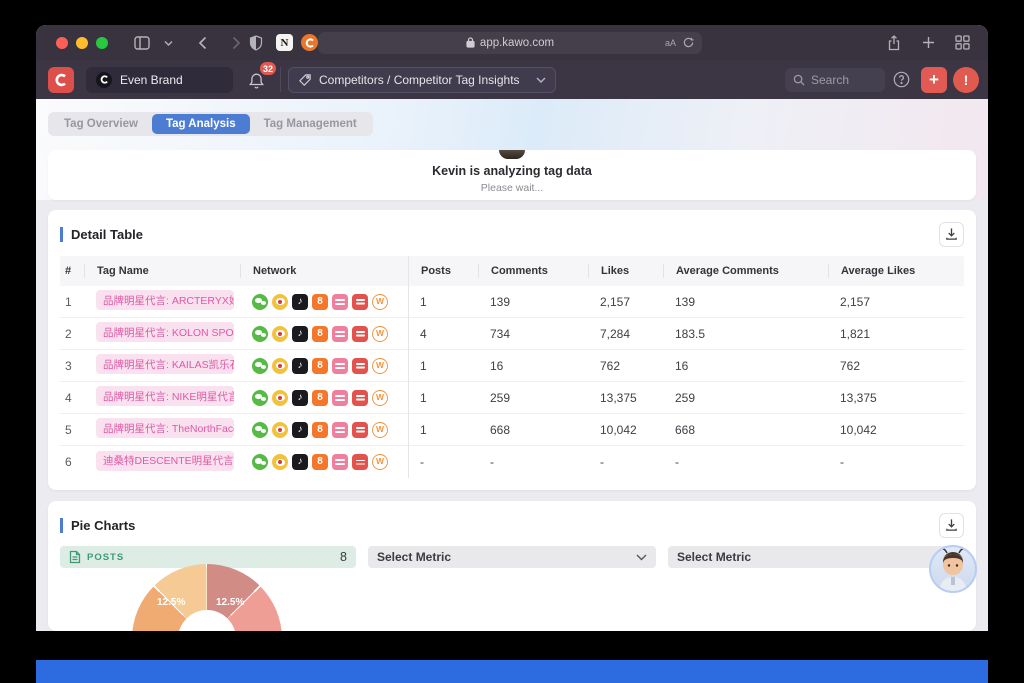 Image resolution: width=1024 pixels, height=683 pixels. What do you see at coordinates (68, 397) in the screenshot?
I see `row-index: 4` at bounding box center [68, 397].